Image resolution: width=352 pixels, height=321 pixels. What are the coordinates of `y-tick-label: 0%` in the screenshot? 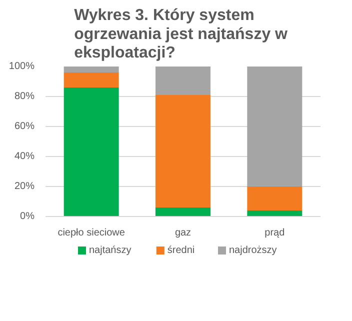 It's located at (27, 216).